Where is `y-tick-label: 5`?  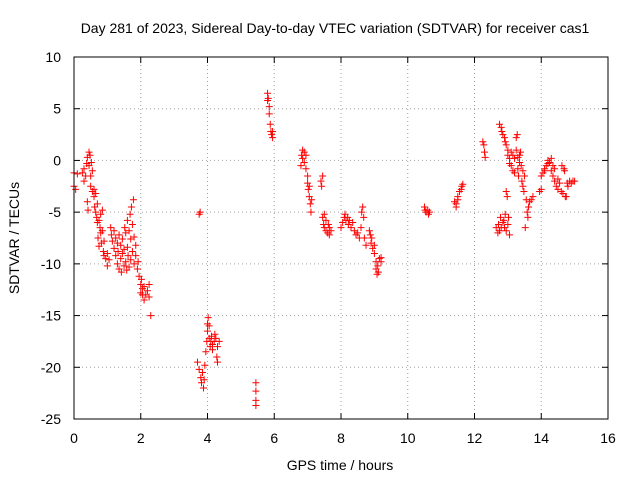 y-tick-label: 5 is located at coordinates (57, 109).